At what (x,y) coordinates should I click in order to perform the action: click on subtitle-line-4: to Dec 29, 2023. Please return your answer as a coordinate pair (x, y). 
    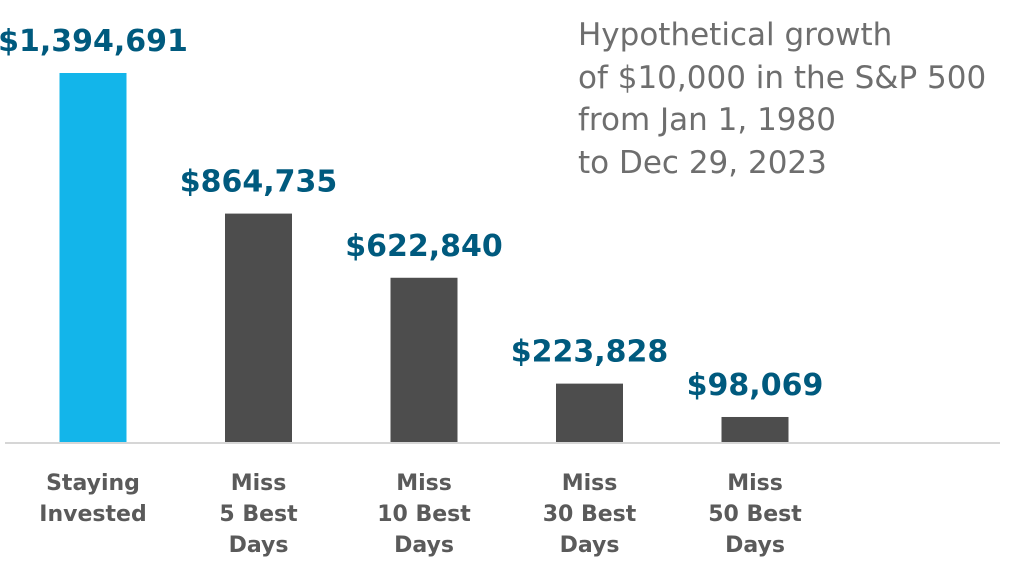
    Looking at the image, I should click on (702, 162).